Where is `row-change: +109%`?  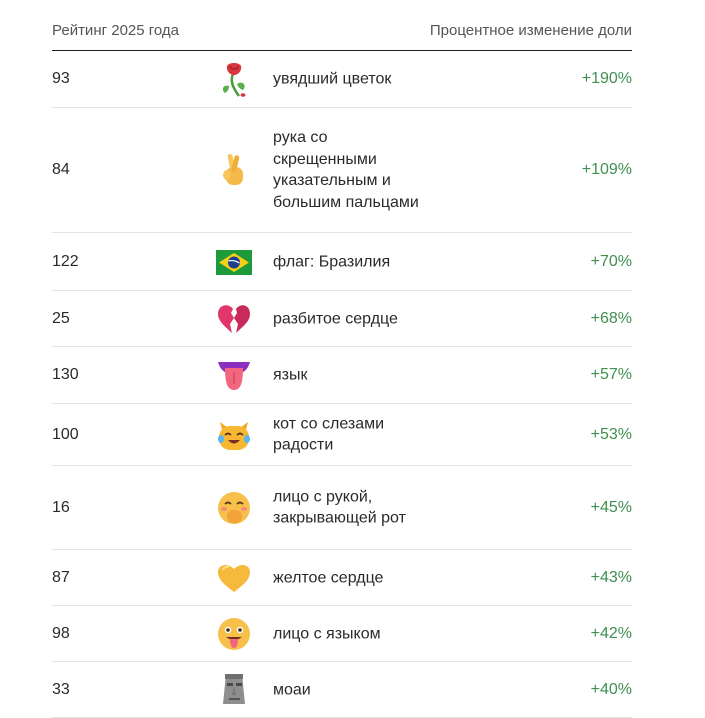
row-change: +109% is located at coordinates (606, 169).